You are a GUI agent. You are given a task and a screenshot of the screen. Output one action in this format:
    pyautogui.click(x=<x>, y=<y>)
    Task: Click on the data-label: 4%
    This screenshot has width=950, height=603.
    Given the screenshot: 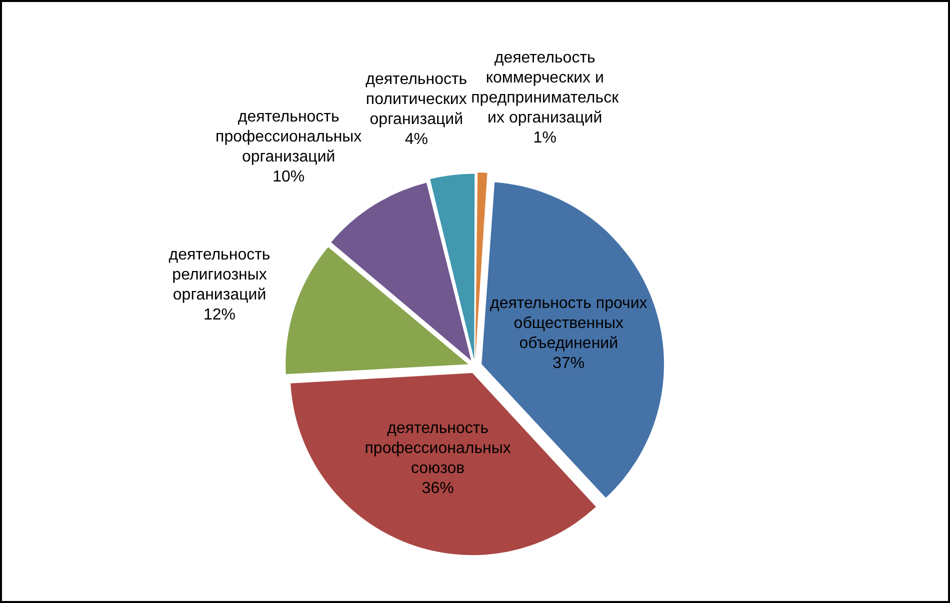 What is the action you would take?
    pyautogui.click(x=416, y=139)
    